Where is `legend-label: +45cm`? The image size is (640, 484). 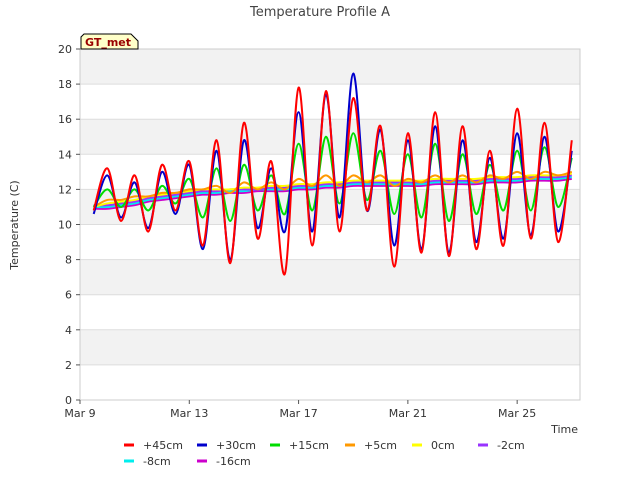
legend-label: +45cm is located at coordinates (163, 445).